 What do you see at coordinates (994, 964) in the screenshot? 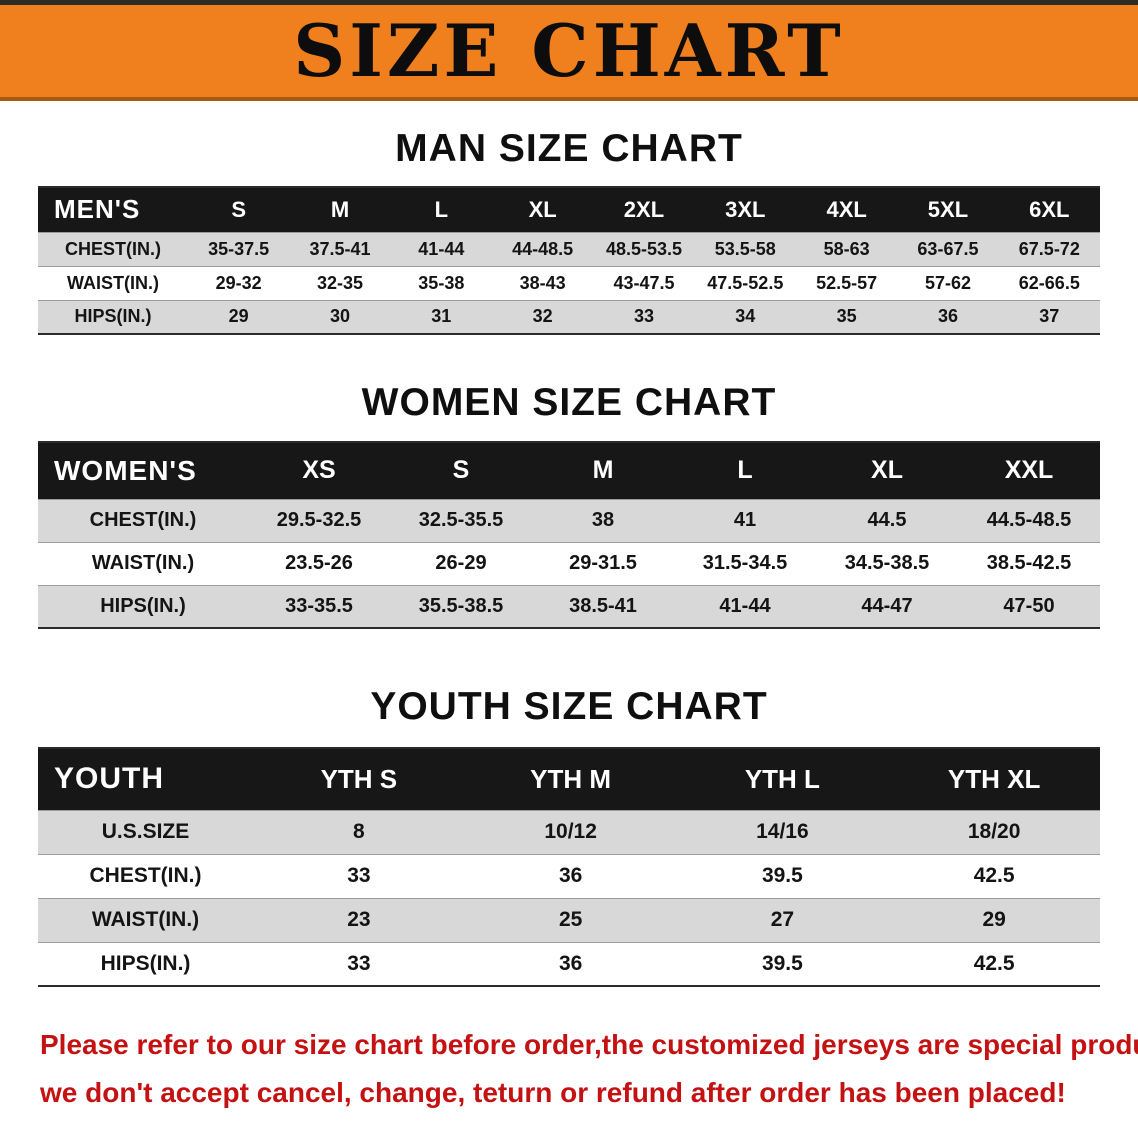
I see `size-value: 42.5` at bounding box center [994, 964].